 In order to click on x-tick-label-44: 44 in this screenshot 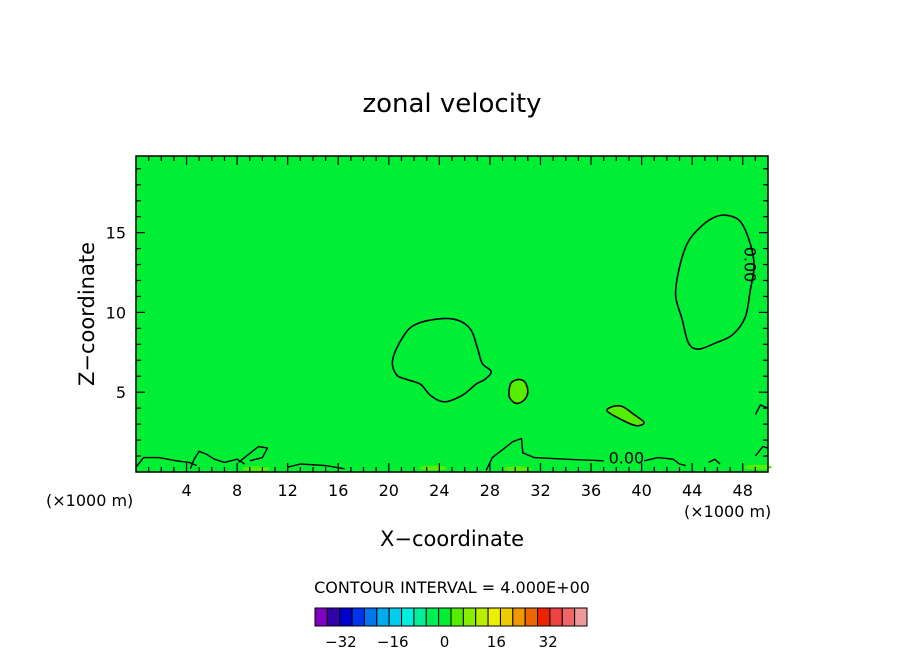, I will do `click(692, 490)`.